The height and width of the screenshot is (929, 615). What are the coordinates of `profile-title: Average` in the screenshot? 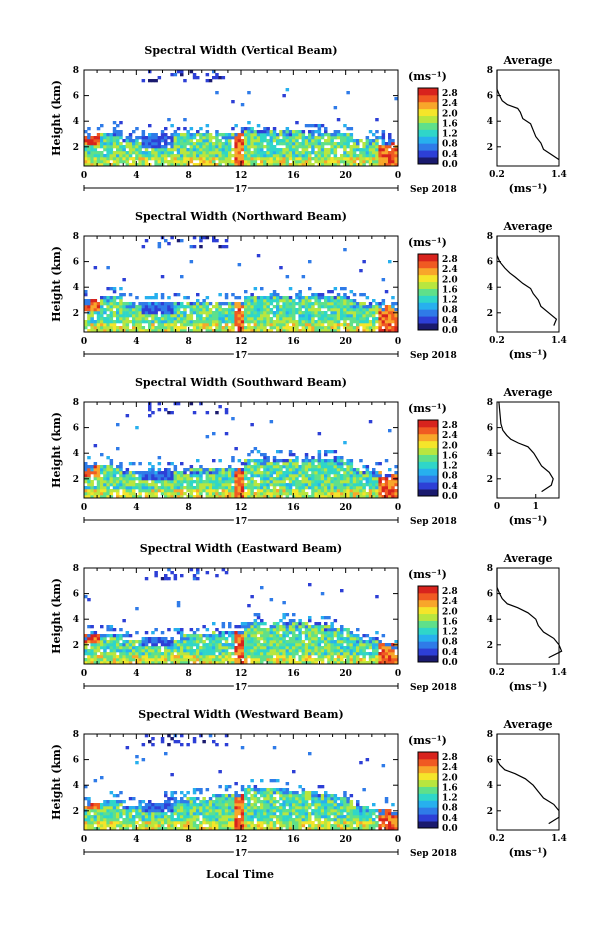 It's located at (527, 558).